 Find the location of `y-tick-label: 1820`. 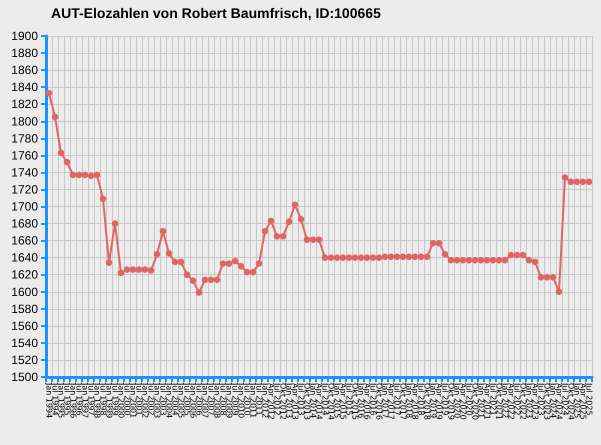

y-tick-label: 1820 is located at coordinates (24, 104).